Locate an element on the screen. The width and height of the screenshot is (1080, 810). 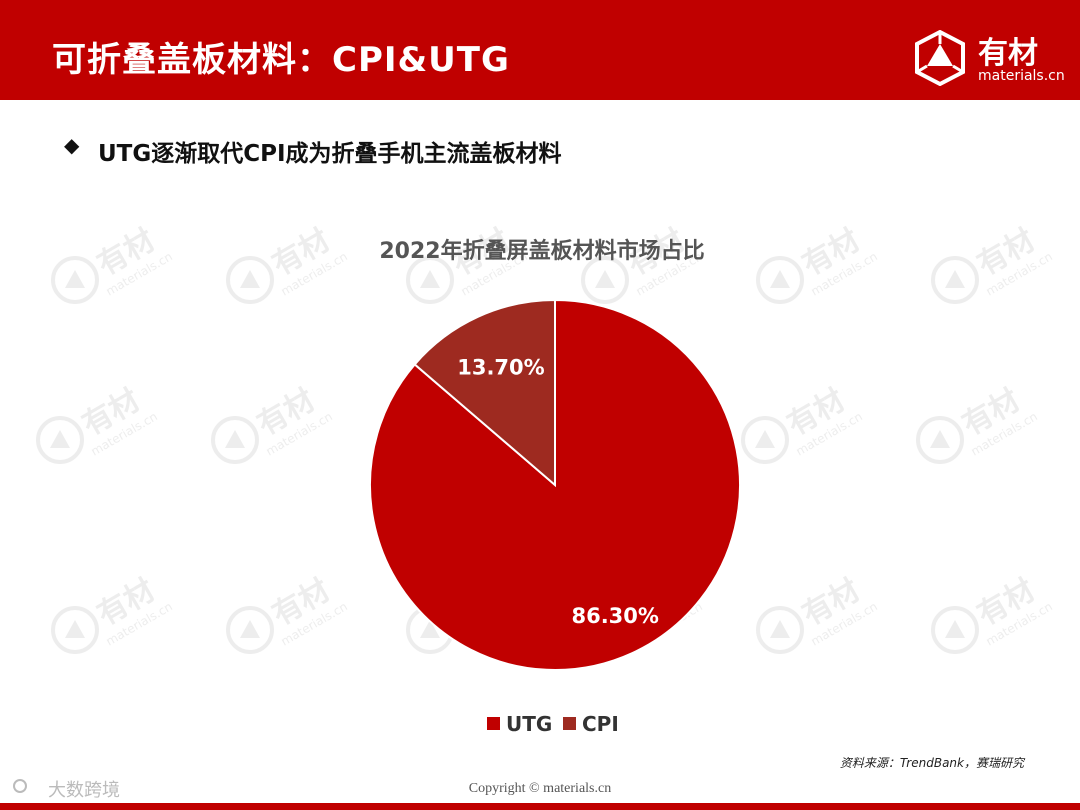
pie-labels: 86.30% 13.70% is located at coordinates (558, 491).